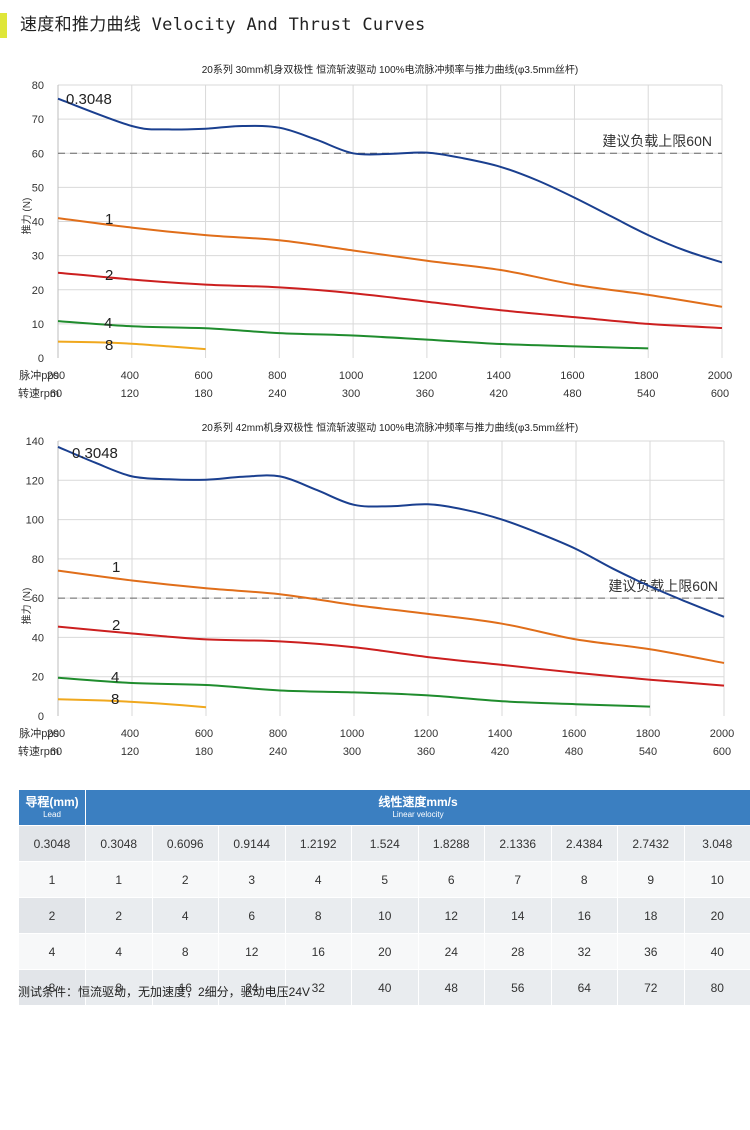 The image size is (750, 1130). Describe the element at coordinates (38, 678) in the screenshot. I see `y-tick-label: 20` at that location.